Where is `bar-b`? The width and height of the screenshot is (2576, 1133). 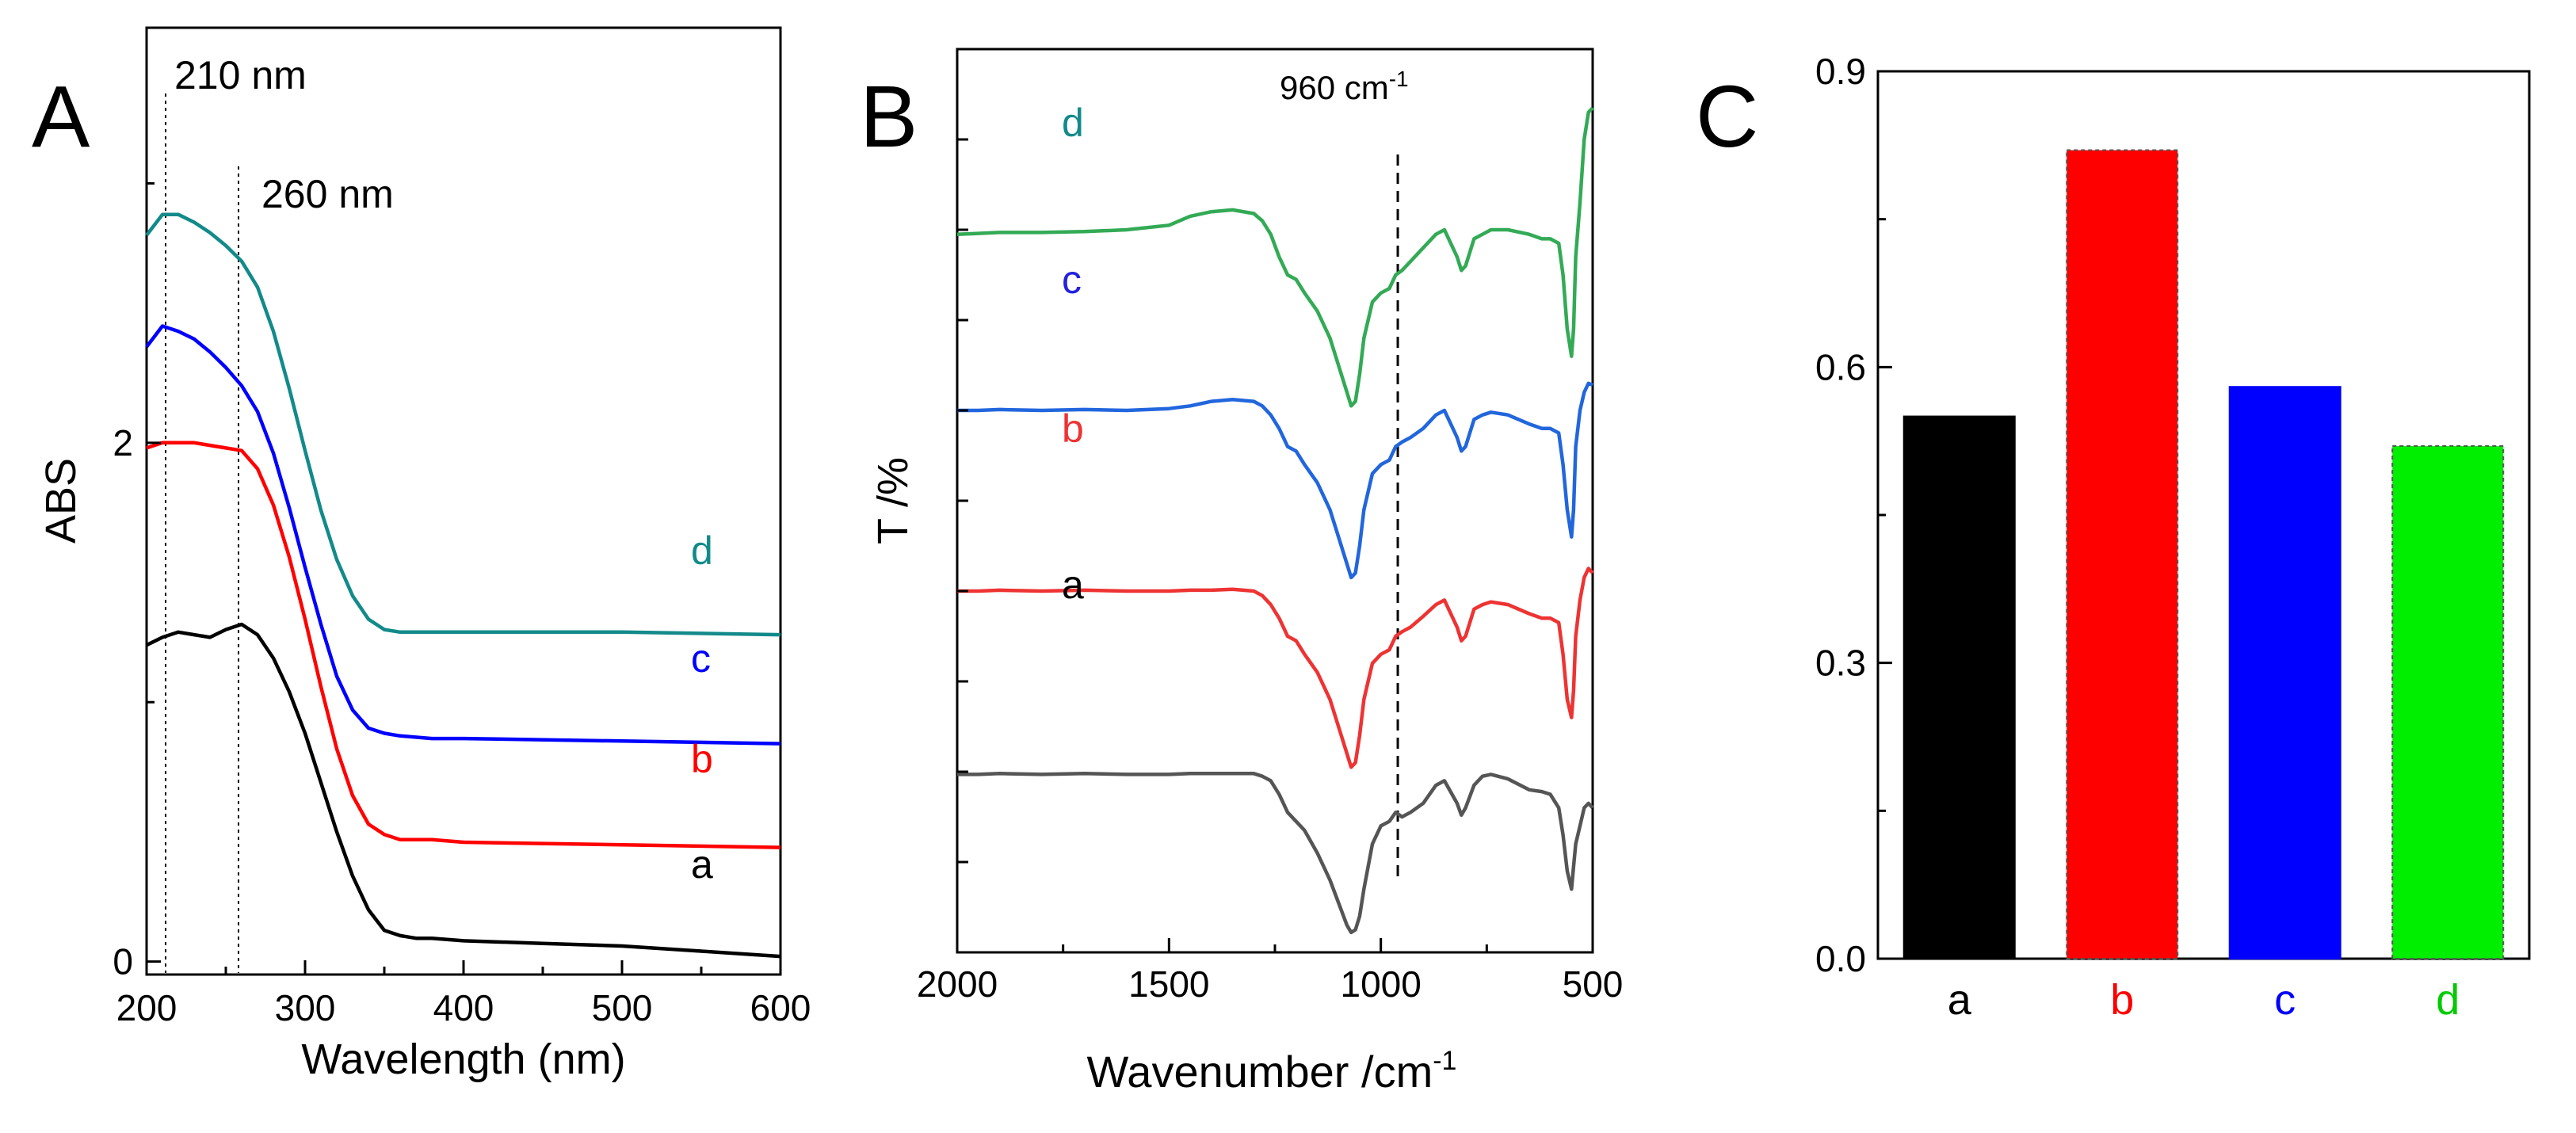 bar-b is located at coordinates (2122, 554).